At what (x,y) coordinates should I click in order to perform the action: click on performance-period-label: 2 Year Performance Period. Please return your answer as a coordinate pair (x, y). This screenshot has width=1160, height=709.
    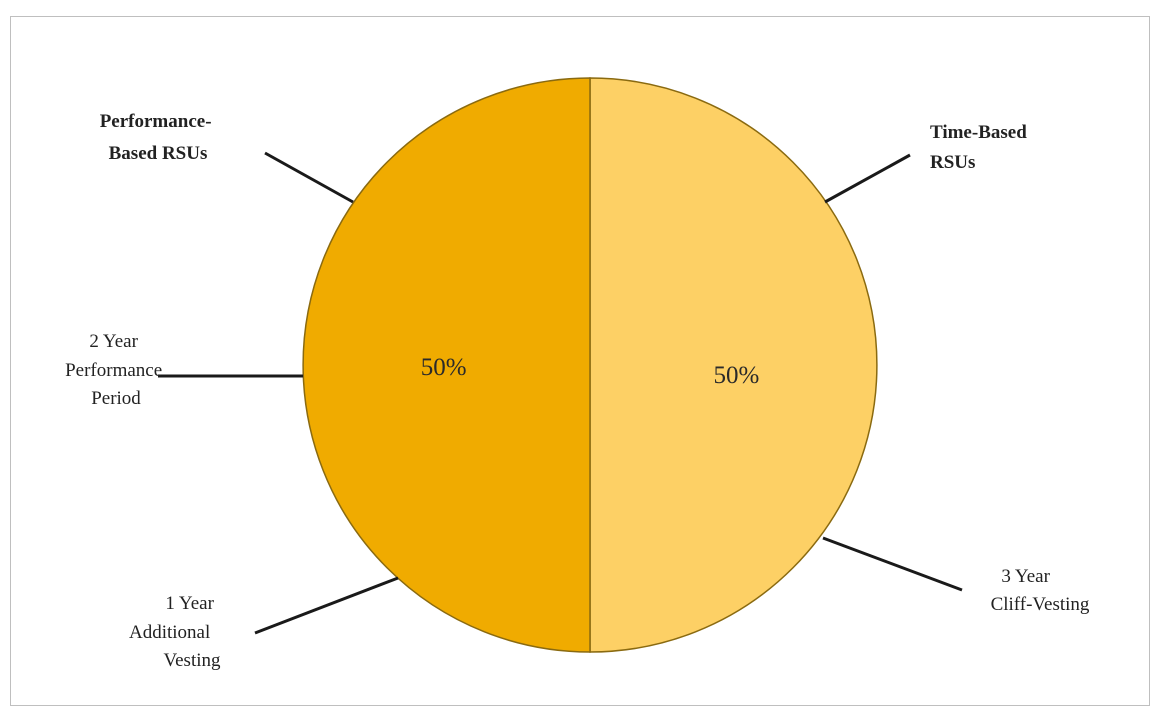
    Looking at the image, I should click on (116, 370).